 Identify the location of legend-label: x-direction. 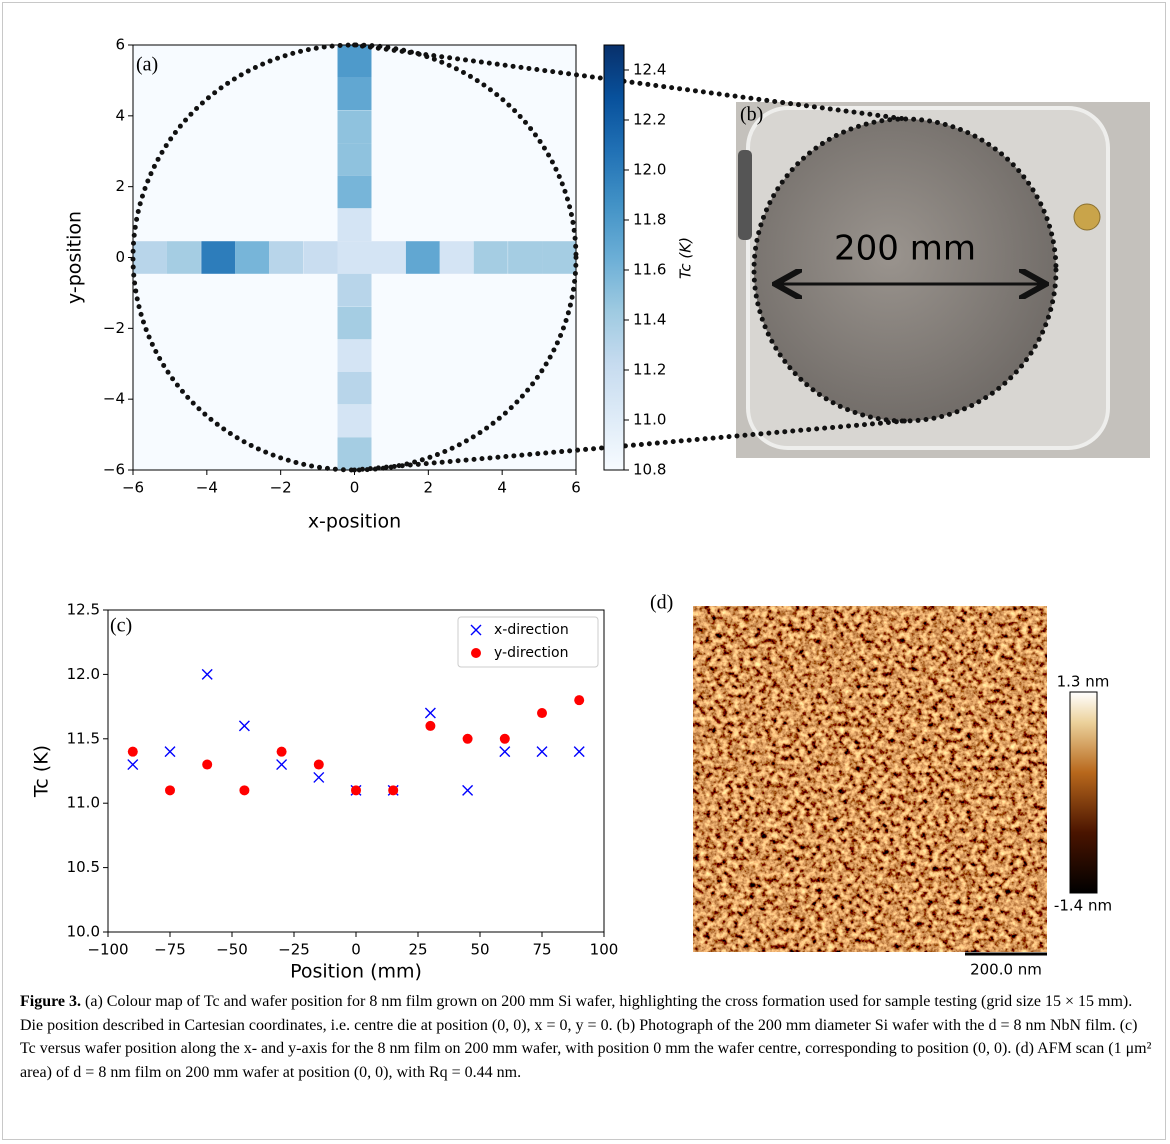
(531, 630).